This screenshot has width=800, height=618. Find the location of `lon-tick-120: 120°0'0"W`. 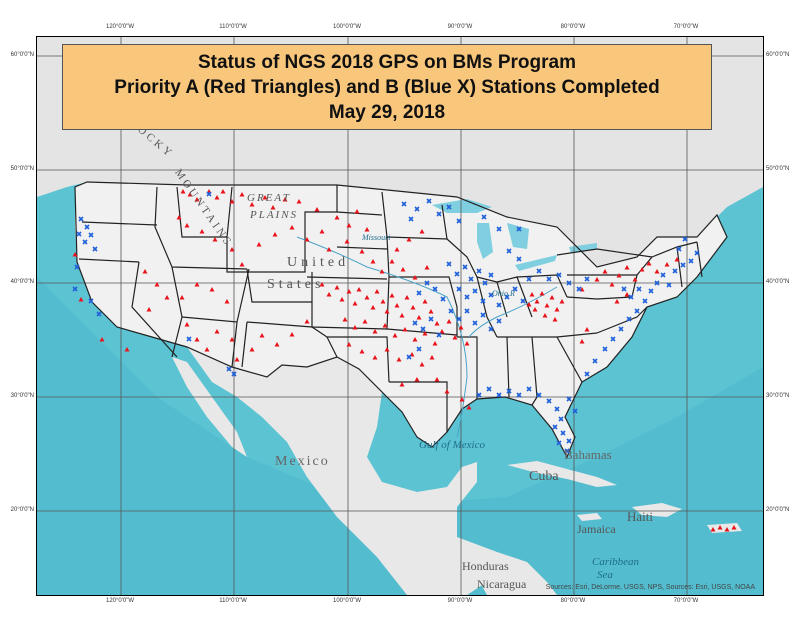

lon-tick-120: 120°0'0"W is located at coordinates (120, 27).